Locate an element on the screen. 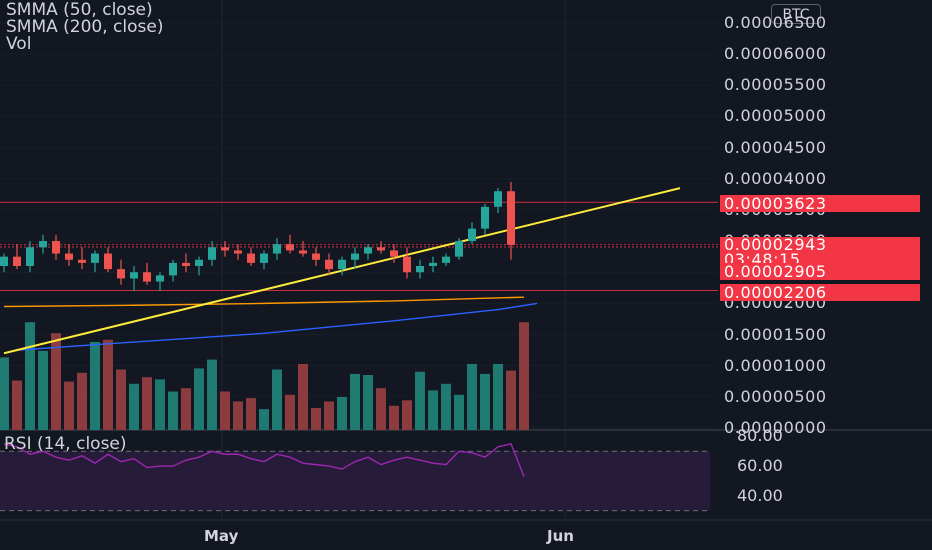 Image resolution: width=932 pixels, height=550 pixels. price-tick-label: 0.00004500 is located at coordinates (775, 147).